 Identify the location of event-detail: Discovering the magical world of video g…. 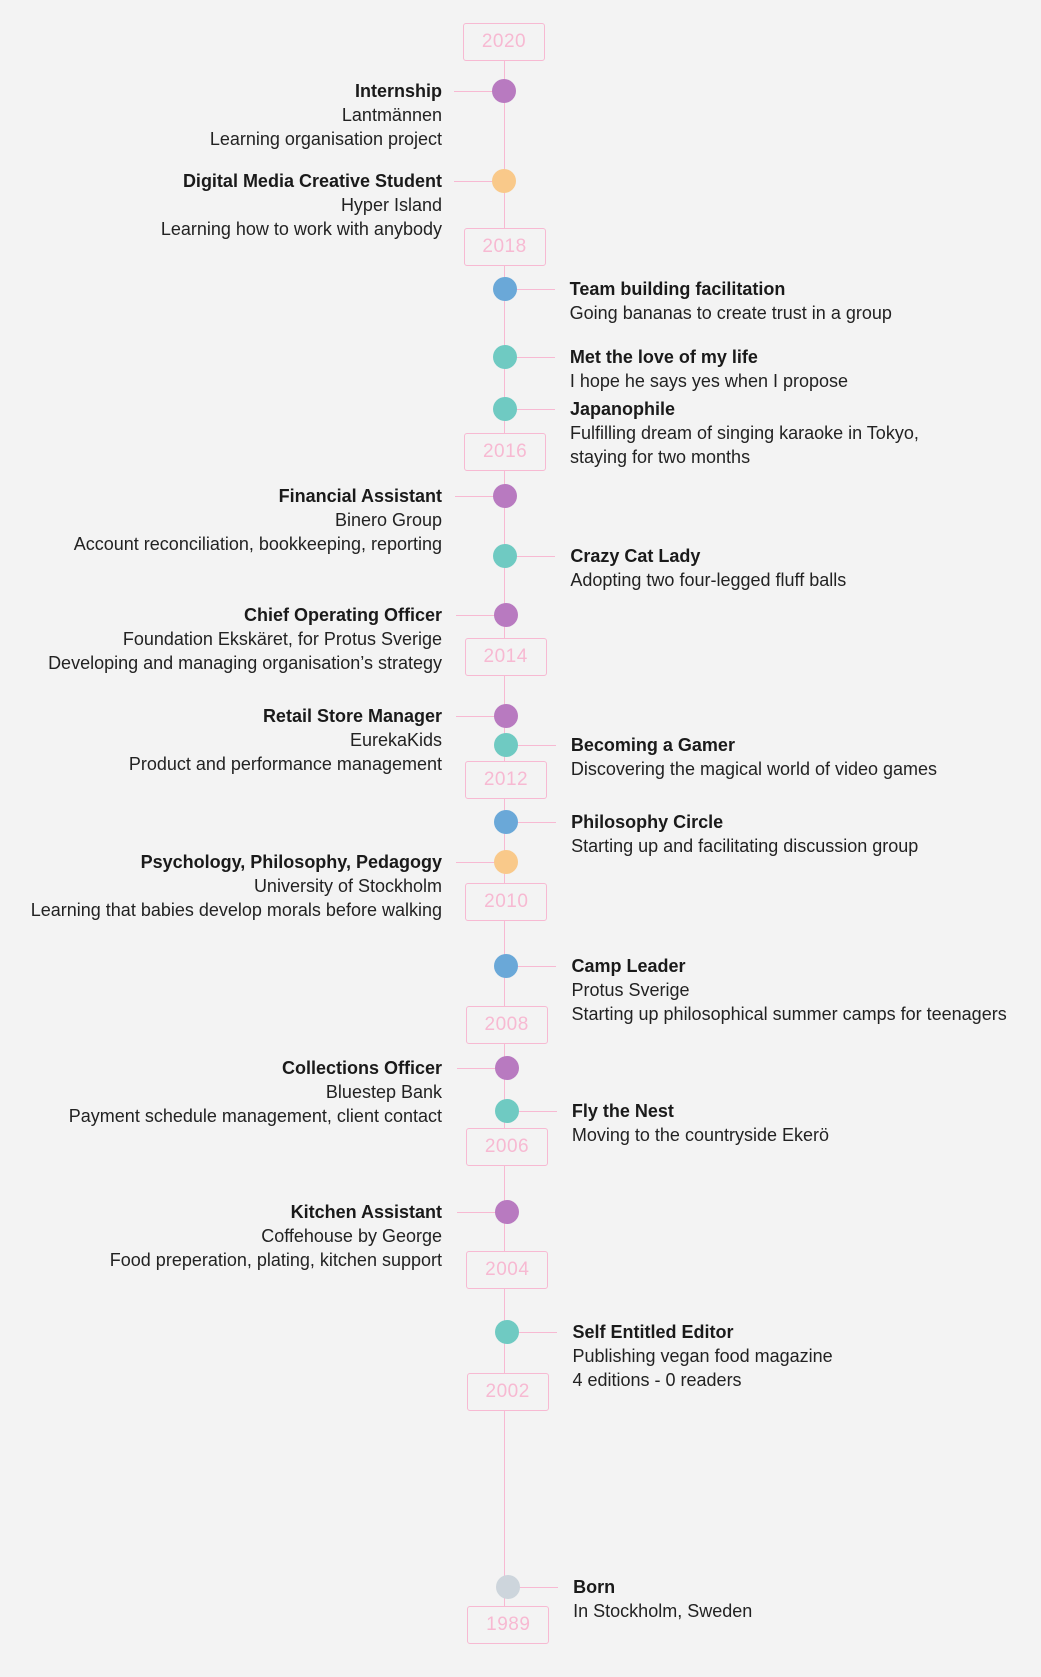
(754, 769).